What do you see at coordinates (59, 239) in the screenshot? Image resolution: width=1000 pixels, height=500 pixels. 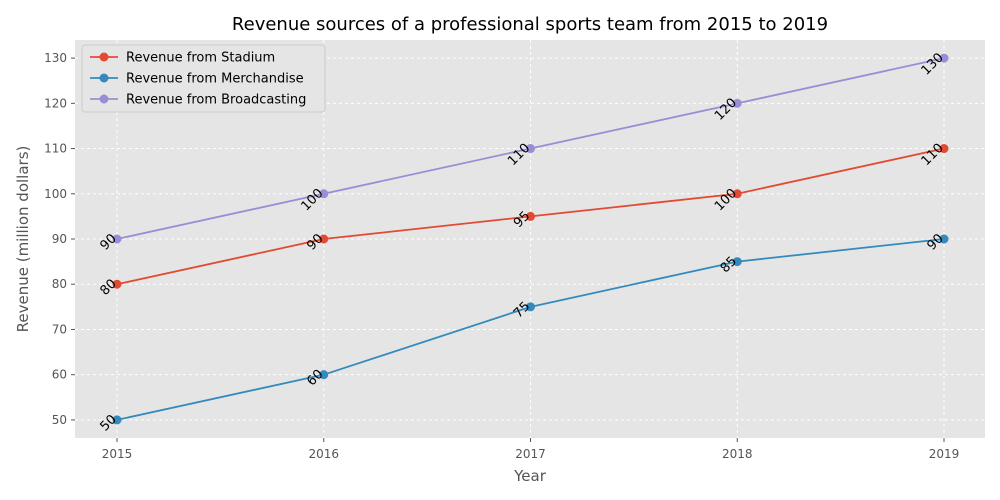 I see `y-tick-label: 90` at bounding box center [59, 239].